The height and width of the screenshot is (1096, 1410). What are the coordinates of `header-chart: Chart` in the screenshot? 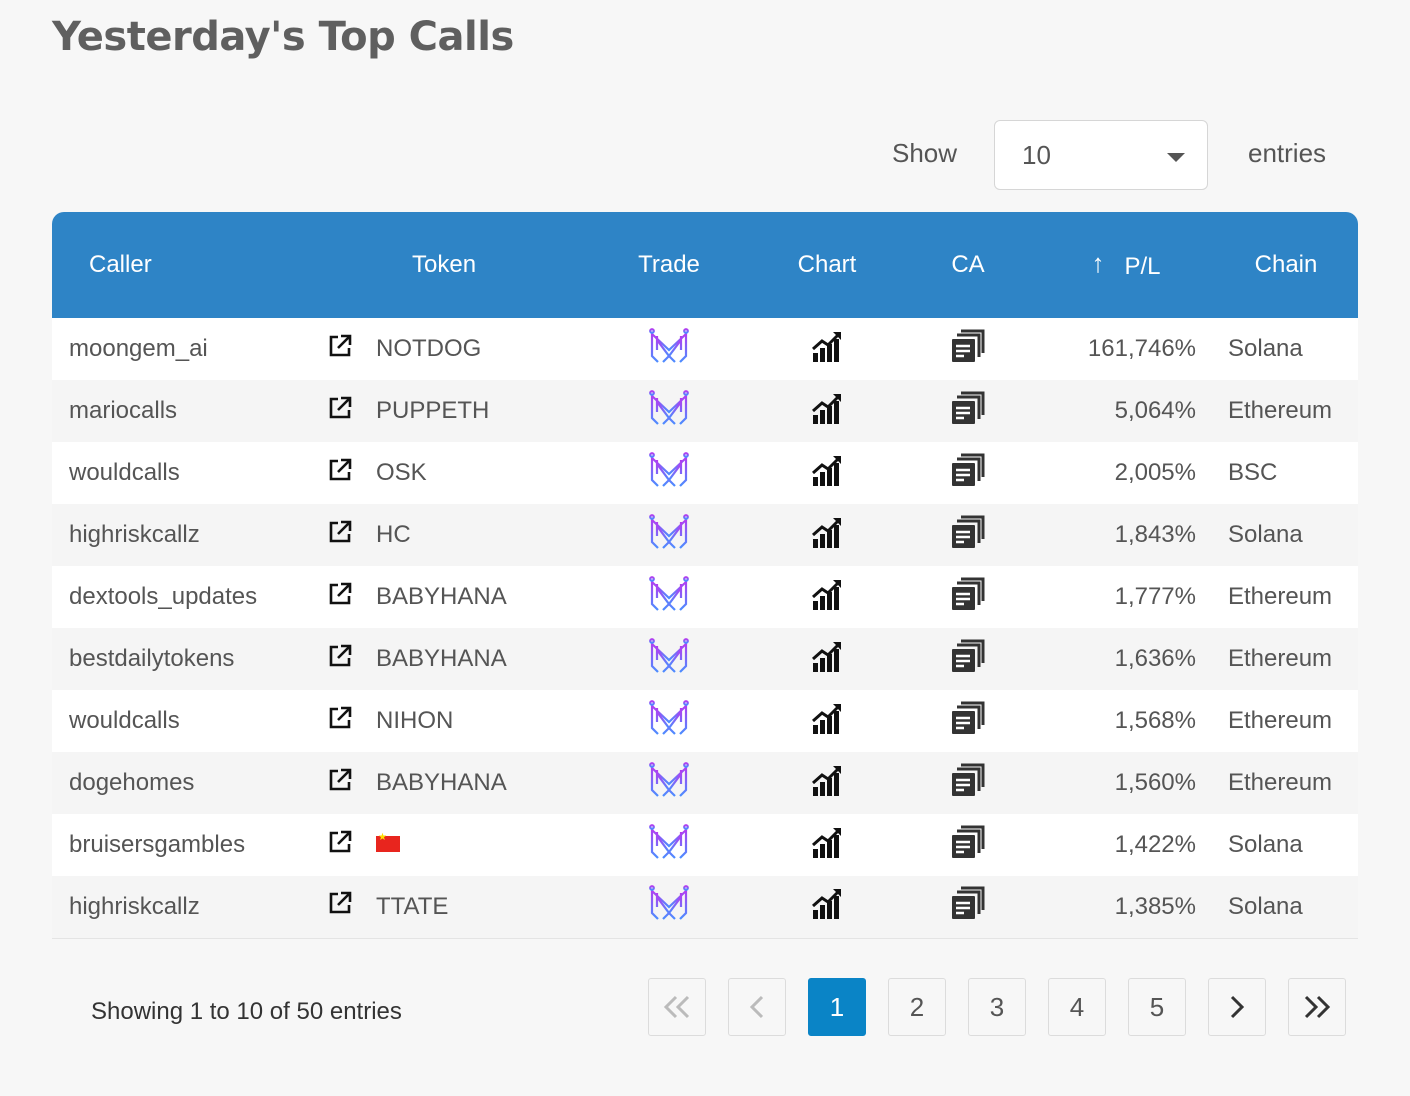 It's located at (827, 265).